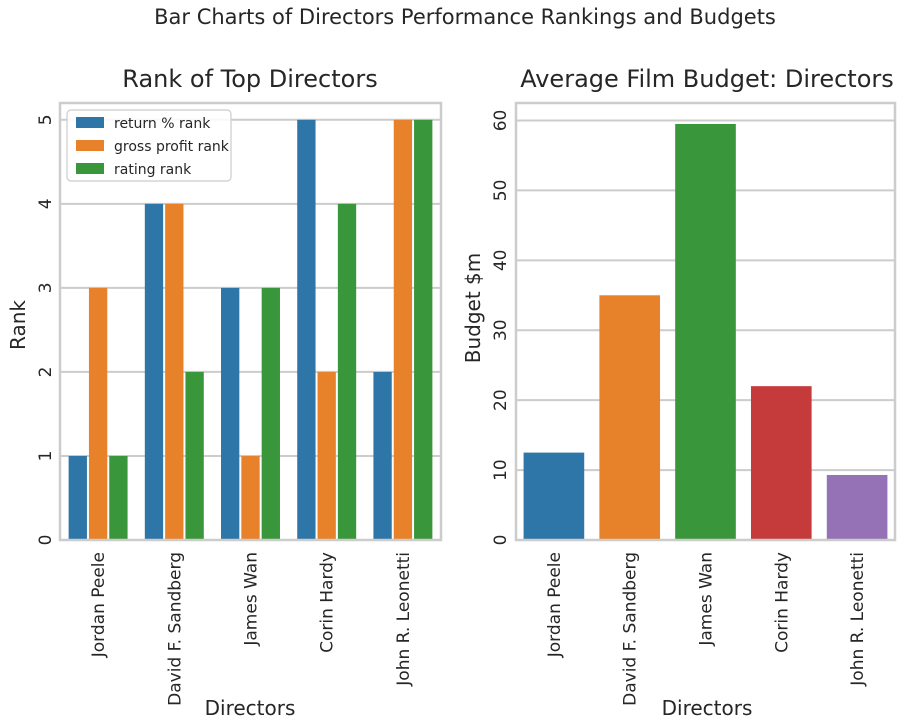  Describe the element at coordinates (46, 372) in the screenshot. I see `y-tick-label: 2` at that location.